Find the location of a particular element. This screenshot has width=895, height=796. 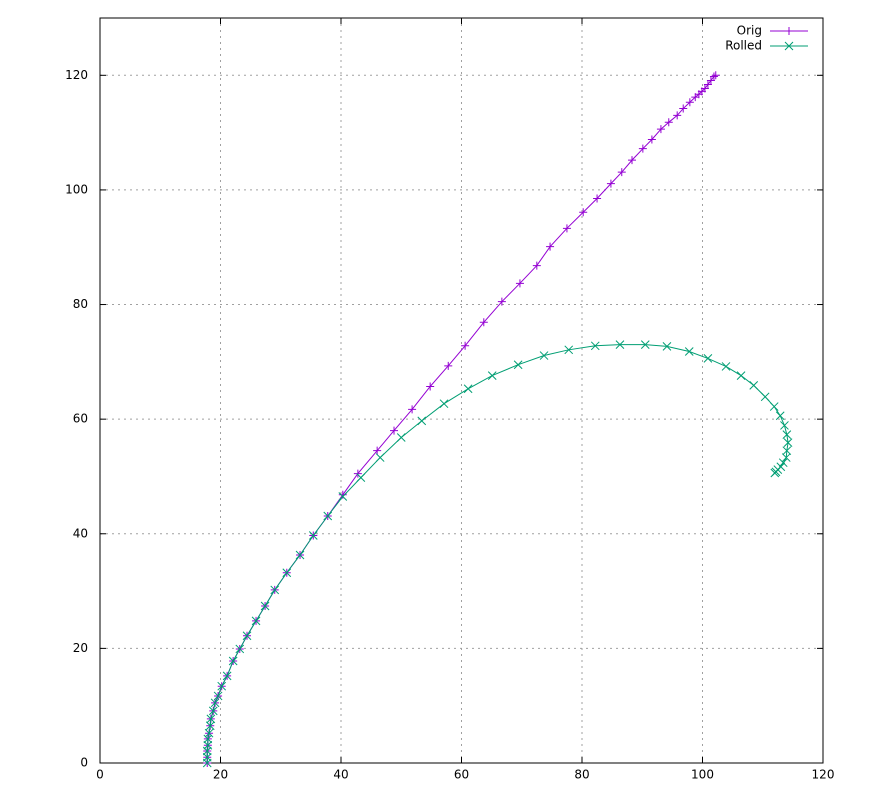

x-tick-label: 0 is located at coordinates (100, 775).